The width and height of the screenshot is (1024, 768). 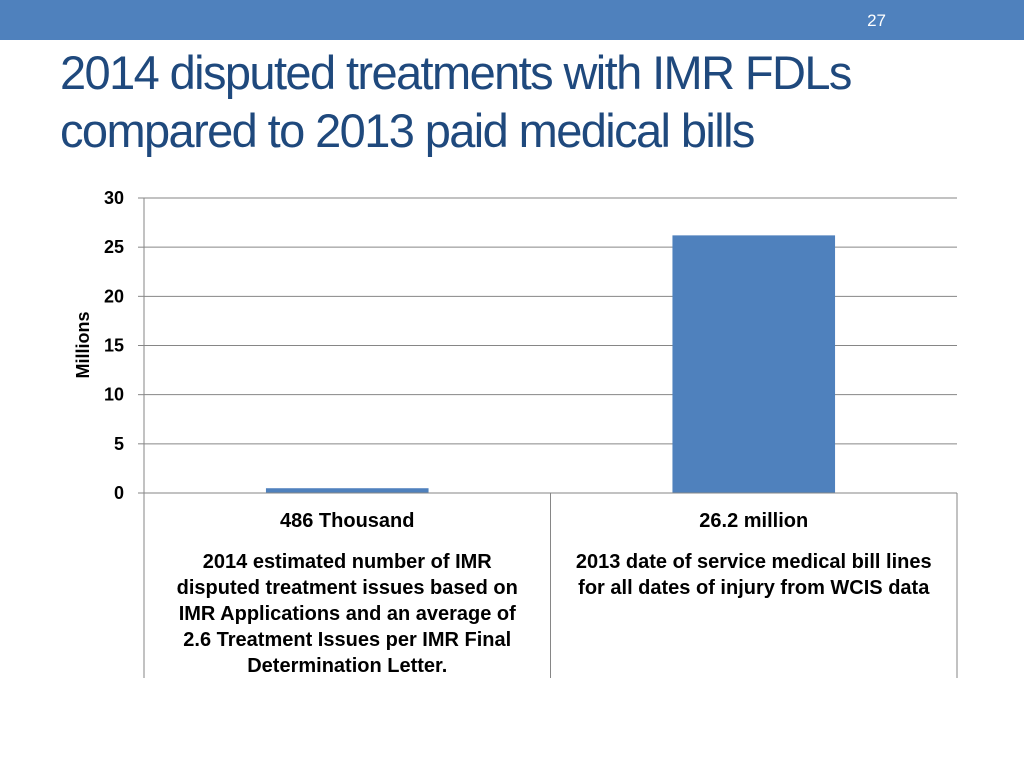 I want to click on slide-number: 27, so click(x=876, y=20).